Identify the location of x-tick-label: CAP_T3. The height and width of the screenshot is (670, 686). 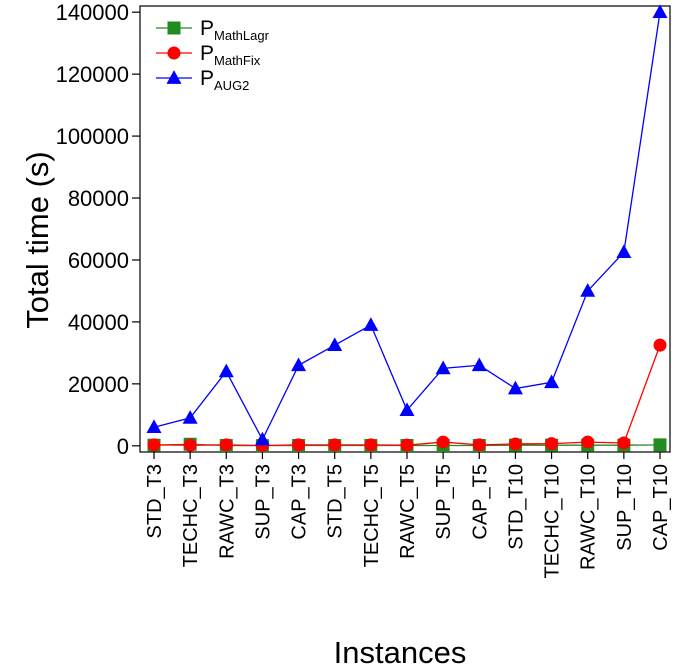
(300, 502).